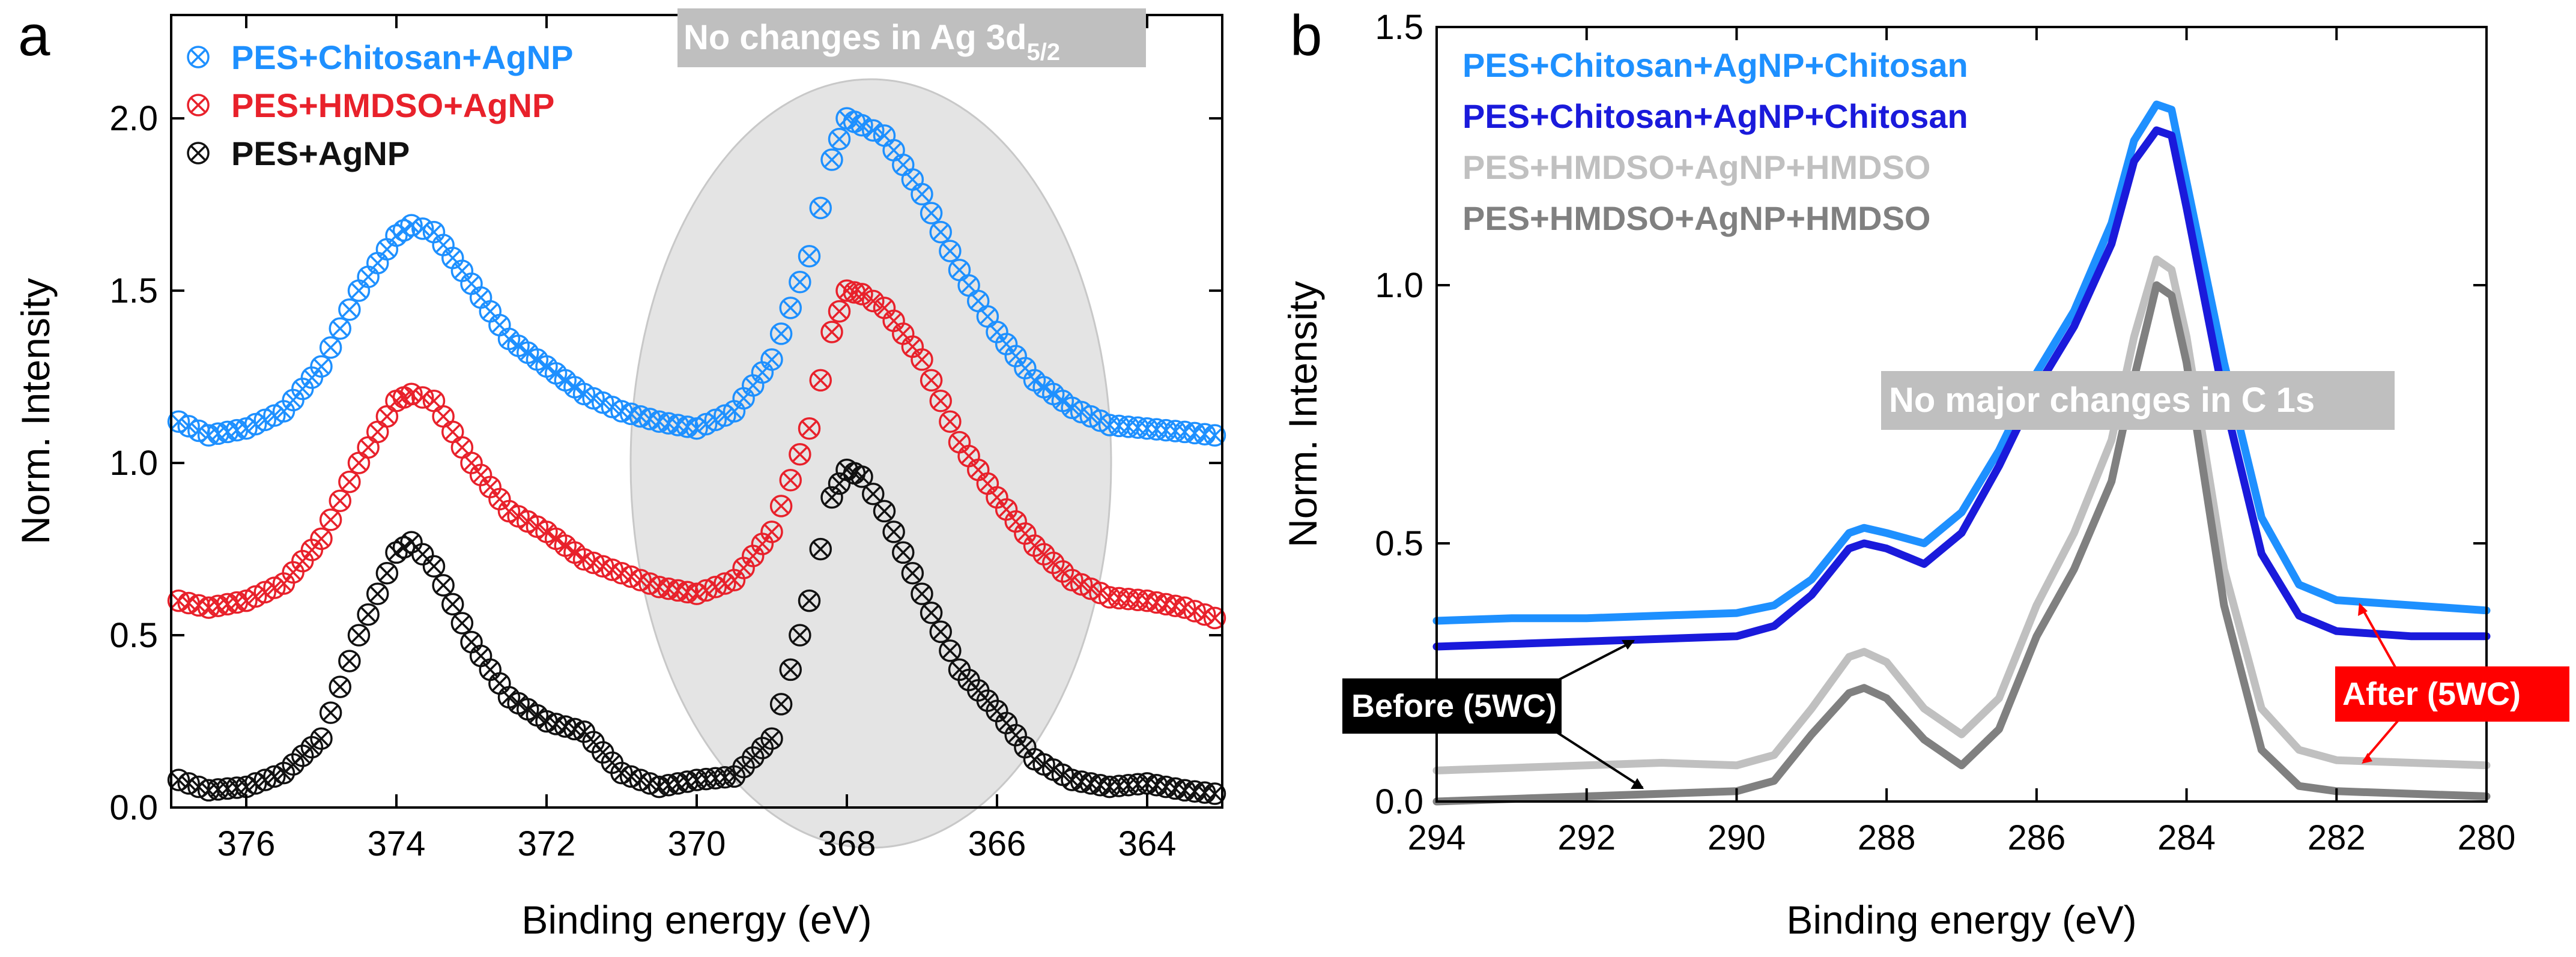  What do you see at coordinates (2431, 694) in the screenshot?
I see `after-callout: After (5WC)` at bounding box center [2431, 694].